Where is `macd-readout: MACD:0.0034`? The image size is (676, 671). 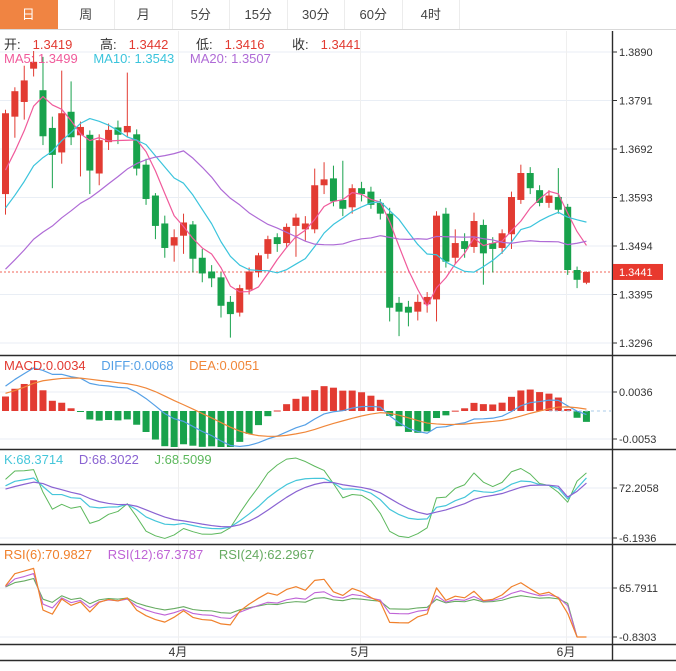 macd-readout: MACD:0.0034 is located at coordinates (45, 365).